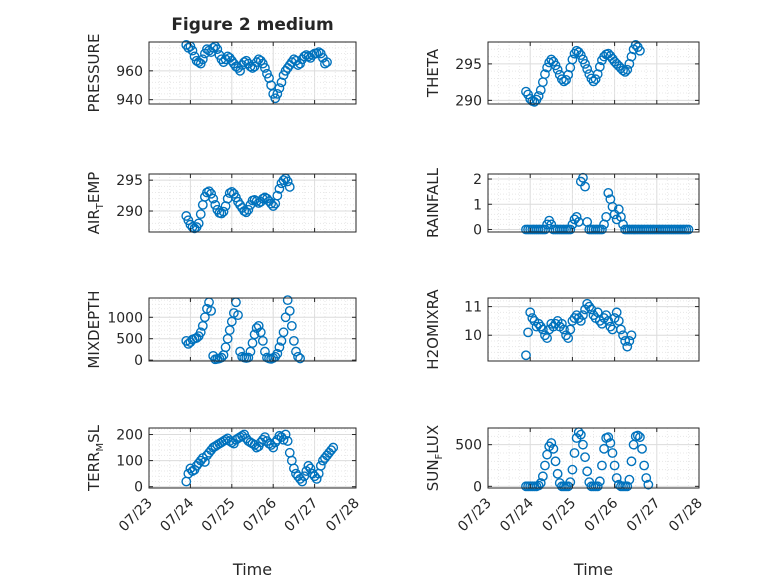 The height and width of the screenshot is (583, 778). What do you see at coordinates (579, 329) in the screenshot?
I see `h2omixra-series` at bounding box center [579, 329].